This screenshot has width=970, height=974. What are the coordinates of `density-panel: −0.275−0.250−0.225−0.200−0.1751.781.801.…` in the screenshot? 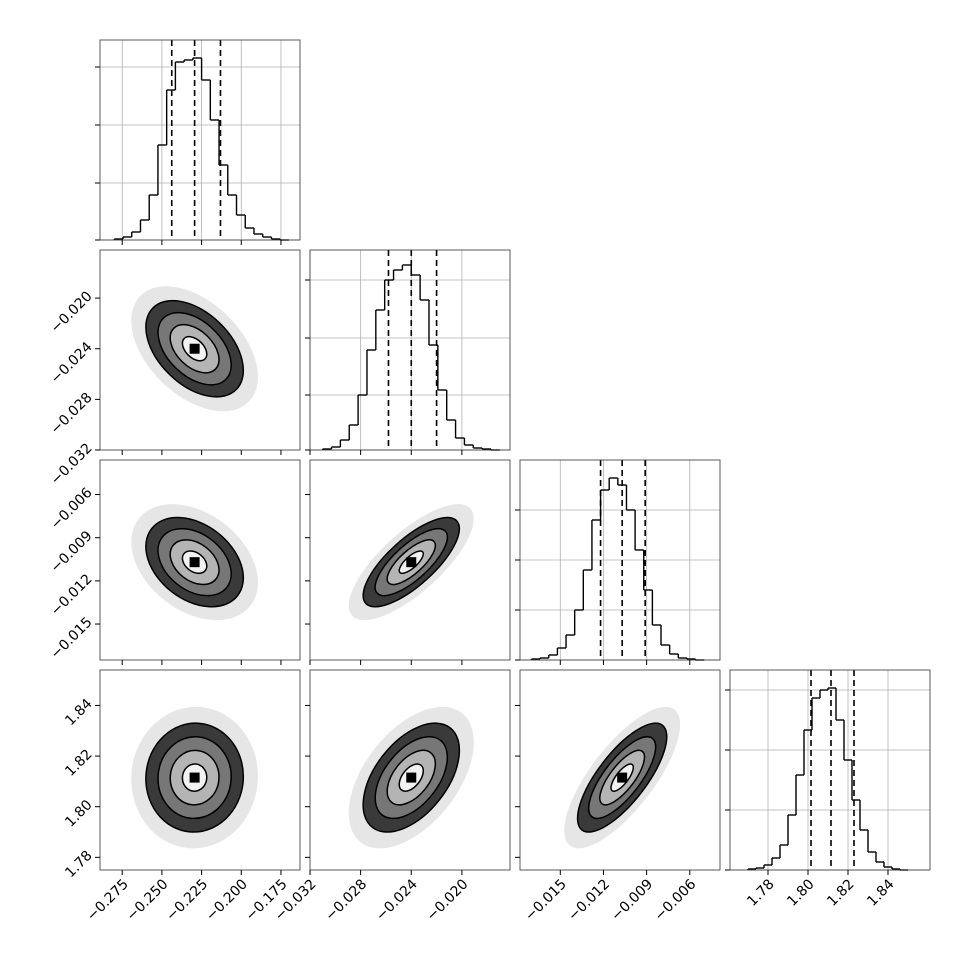 It's located at (181, 796).